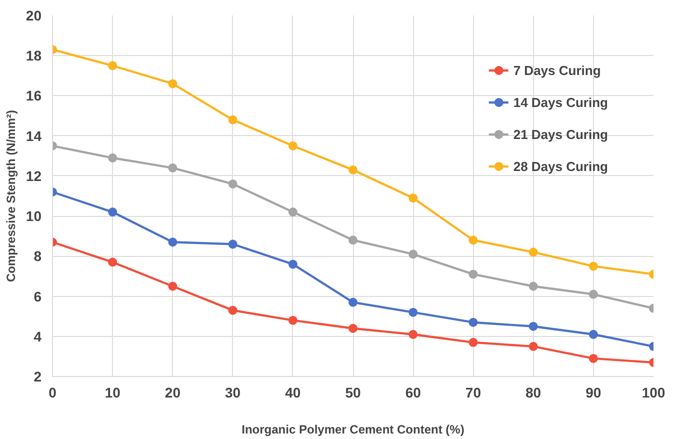 The image size is (681, 439). I want to click on x-axis-title: Inorganic Polymer Cement Content (%), so click(353, 429).